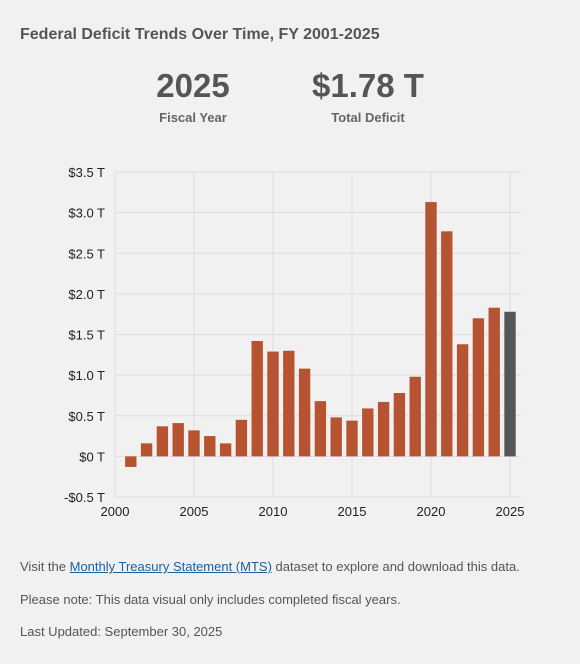  What do you see at coordinates (194, 511) in the screenshot?
I see `x-tick-label: 2005` at bounding box center [194, 511].